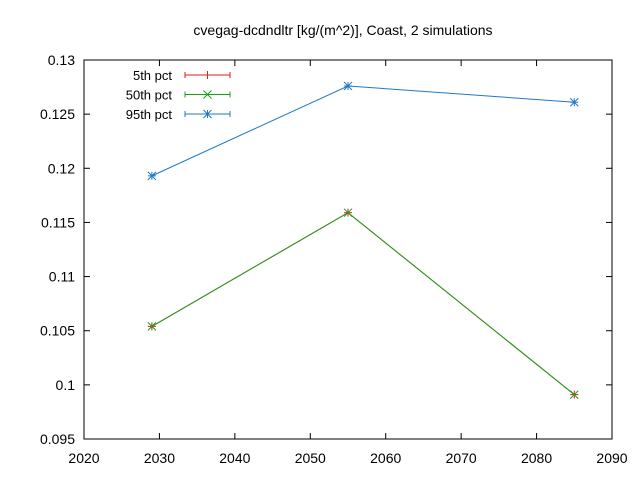 The width and height of the screenshot is (640, 480). Describe the element at coordinates (61, 168) in the screenshot. I see `y-tick-label: 0.12` at that location.